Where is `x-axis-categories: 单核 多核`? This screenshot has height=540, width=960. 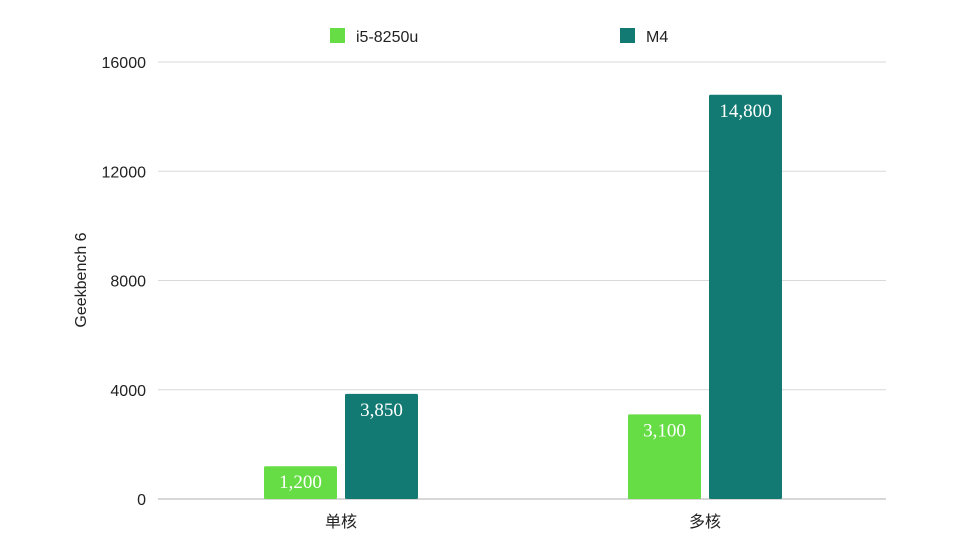 x-axis-categories: 单核 多核 is located at coordinates (523, 521).